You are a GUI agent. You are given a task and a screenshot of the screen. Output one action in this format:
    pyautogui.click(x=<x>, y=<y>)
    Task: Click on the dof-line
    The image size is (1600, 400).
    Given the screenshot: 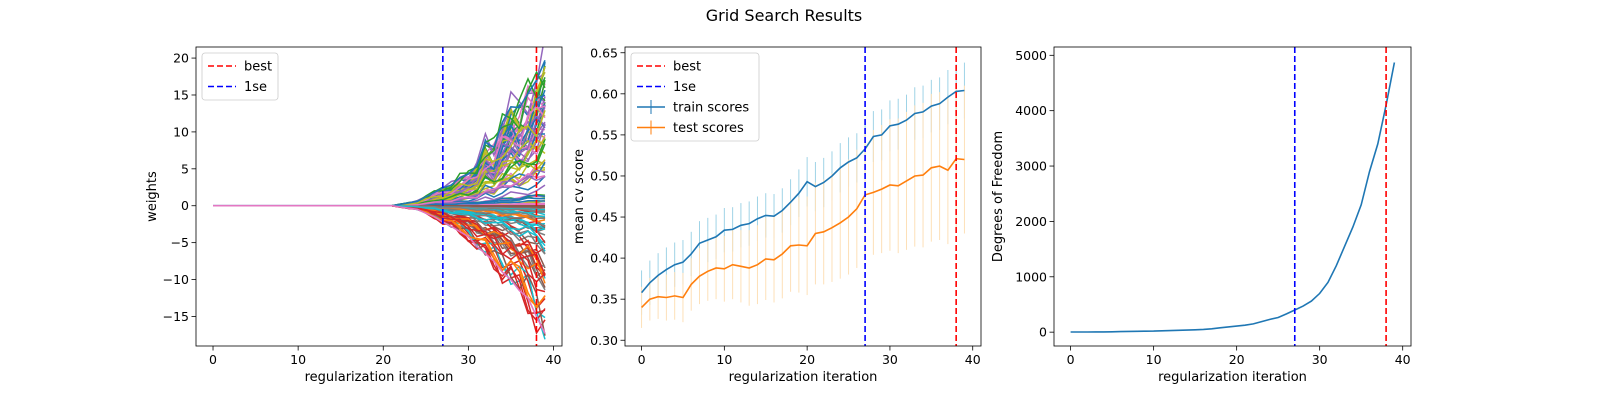 What is the action you would take?
    pyautogui.click(x=1233, y=197)
    